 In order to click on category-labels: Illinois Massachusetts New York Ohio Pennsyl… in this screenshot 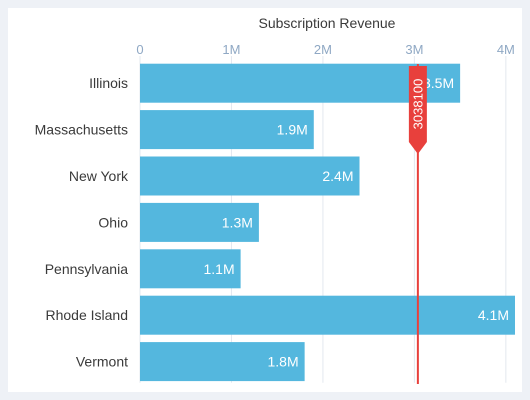, I will do `click(82, 222)`.